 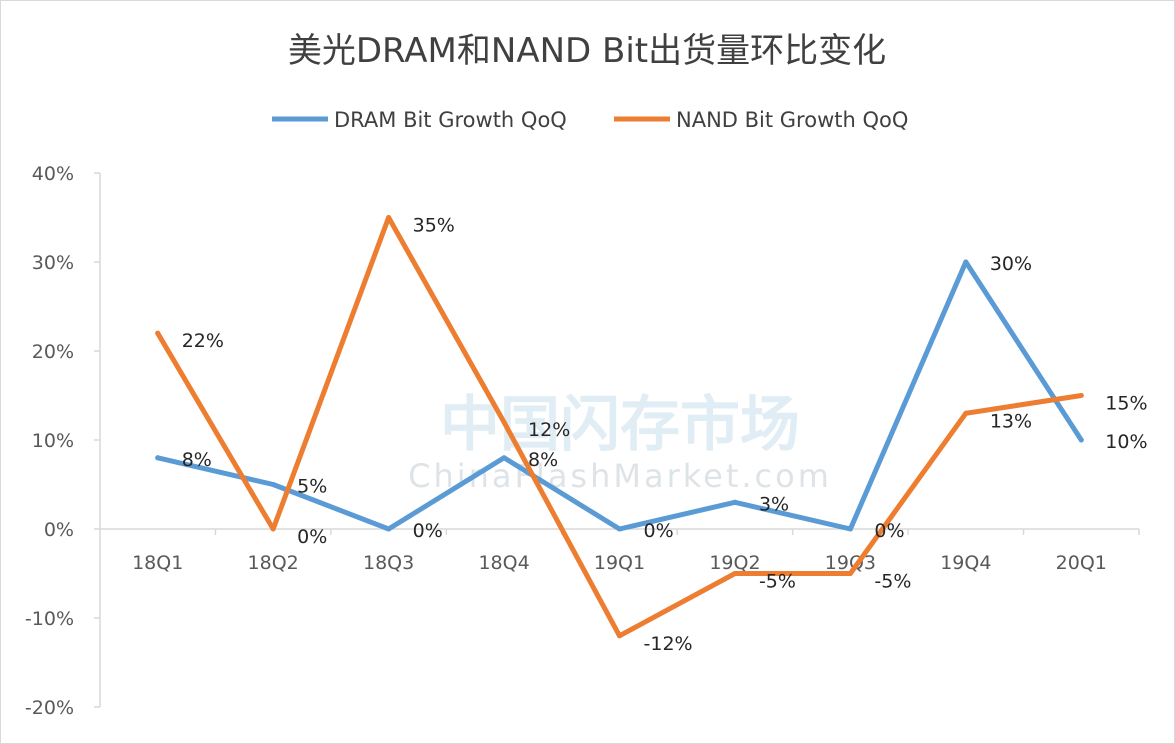 I want to click on data-label-nand: 0%, so click(x=312, y=537).